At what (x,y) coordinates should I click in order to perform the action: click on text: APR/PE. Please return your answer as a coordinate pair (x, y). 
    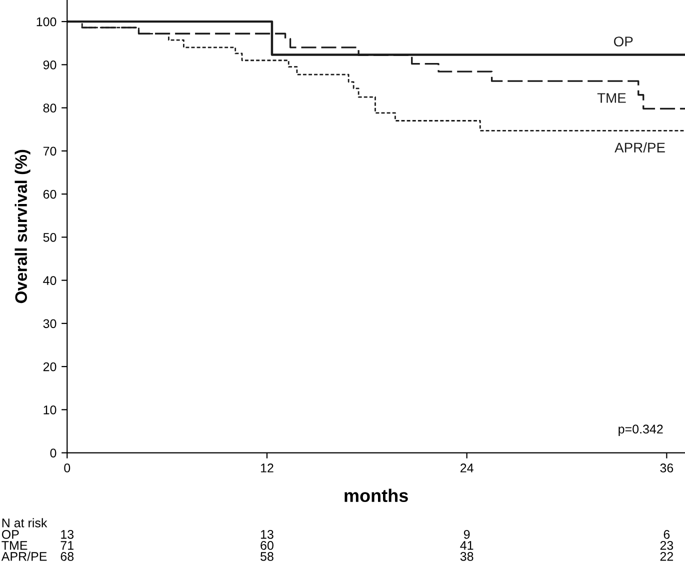
    Looking at the image, I should click on (24, 556).